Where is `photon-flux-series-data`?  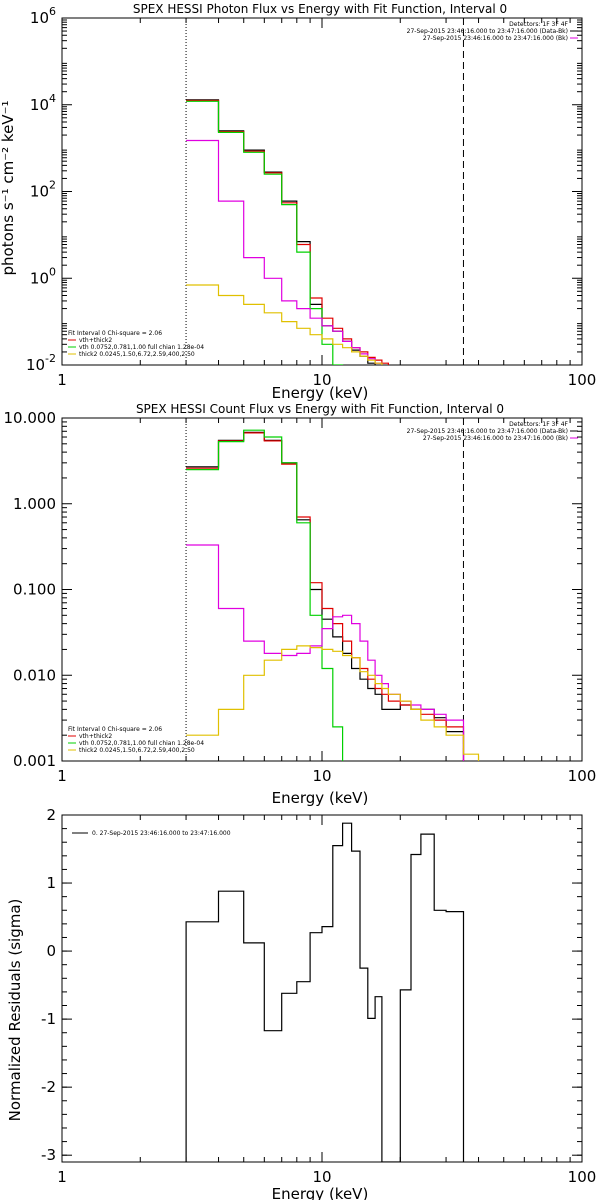
photon-flux-series-data is located at coordinates (281, 232).